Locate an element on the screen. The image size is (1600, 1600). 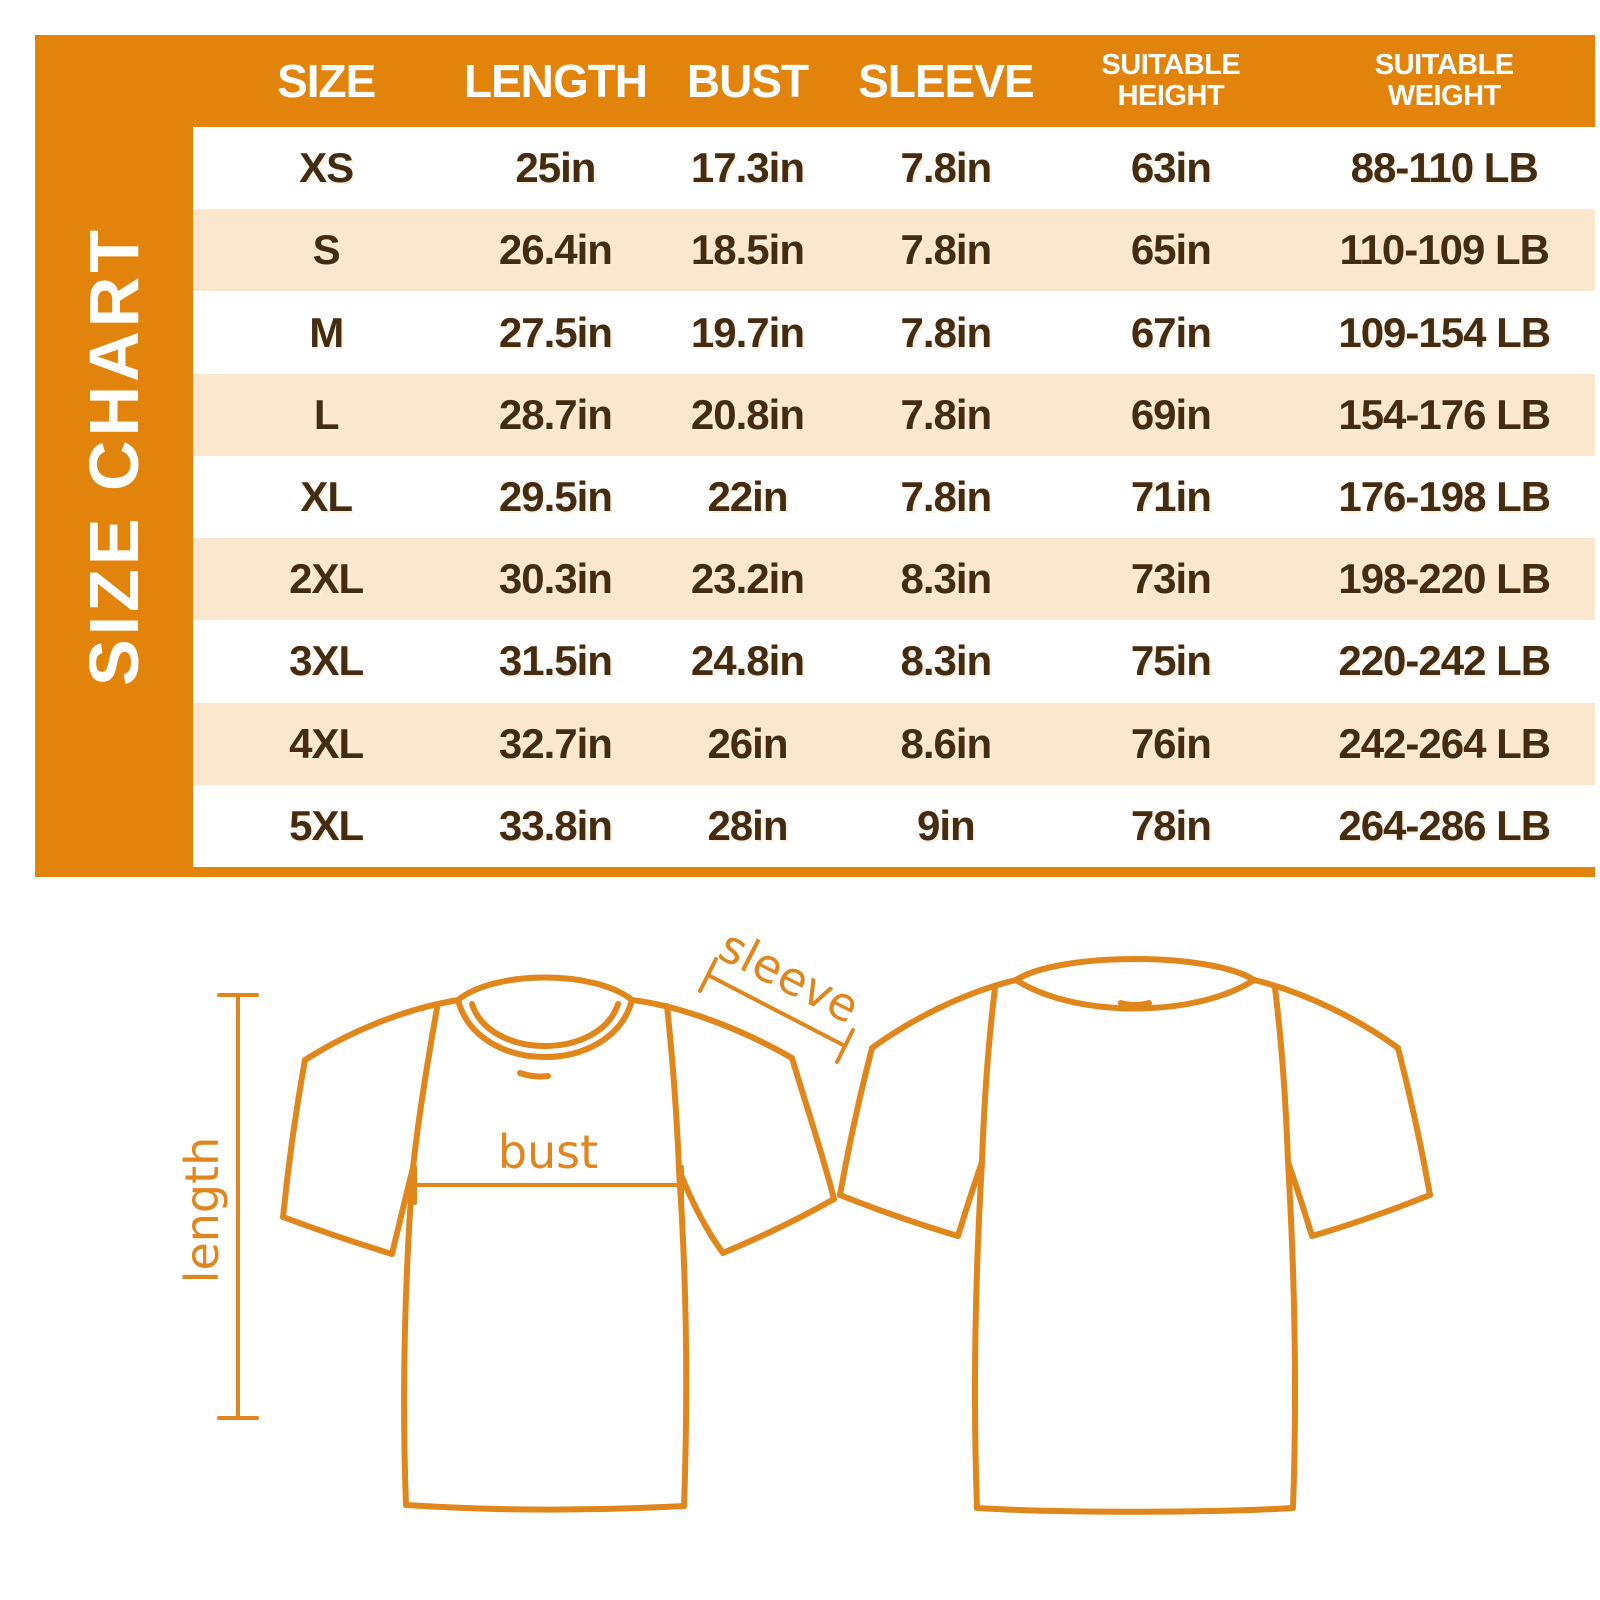
cell-size: L is located at coordinates (326, 414).